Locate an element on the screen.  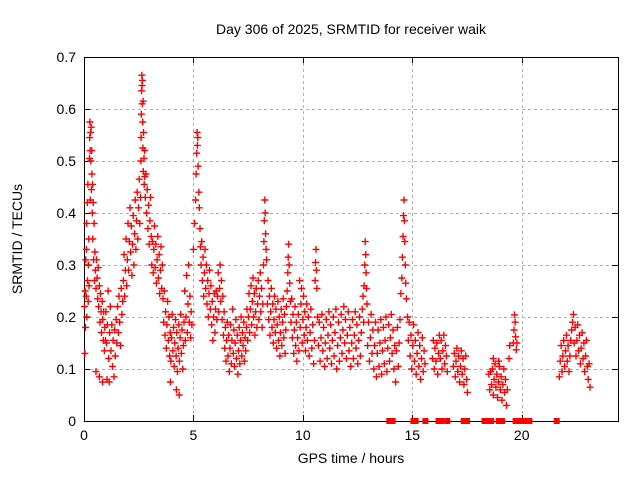
y-tick-label: 0.7 is located at coordinates (66, 57).